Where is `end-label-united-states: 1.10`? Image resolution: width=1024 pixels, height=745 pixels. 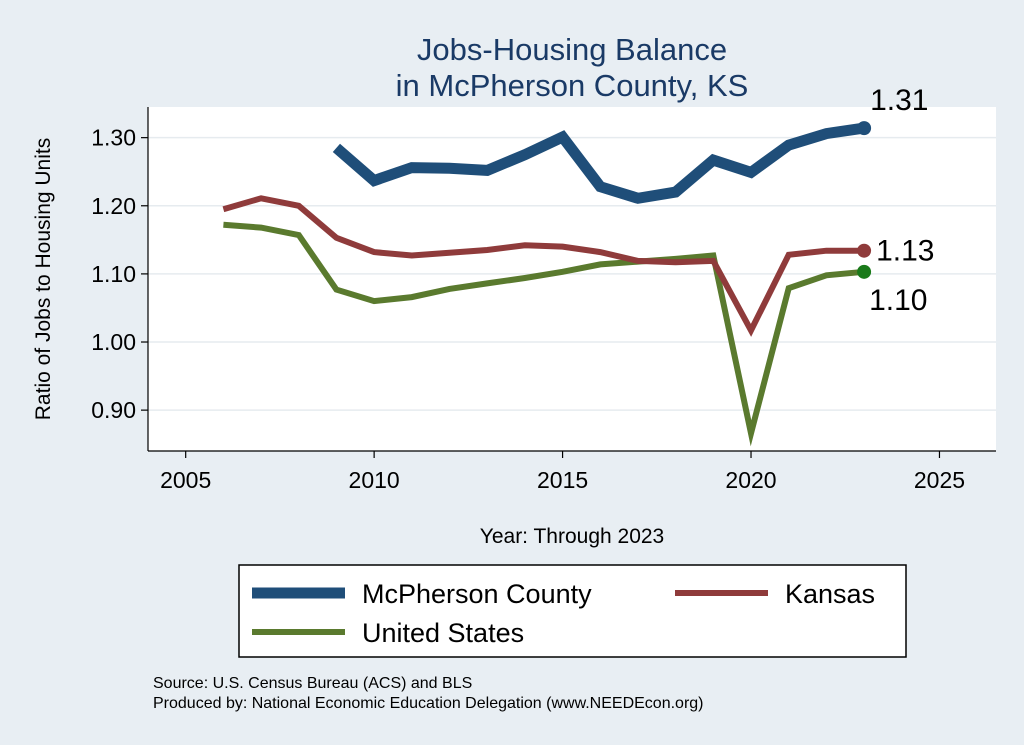
end-label-united-states: 1.10 is located at coordinates (898, 300).